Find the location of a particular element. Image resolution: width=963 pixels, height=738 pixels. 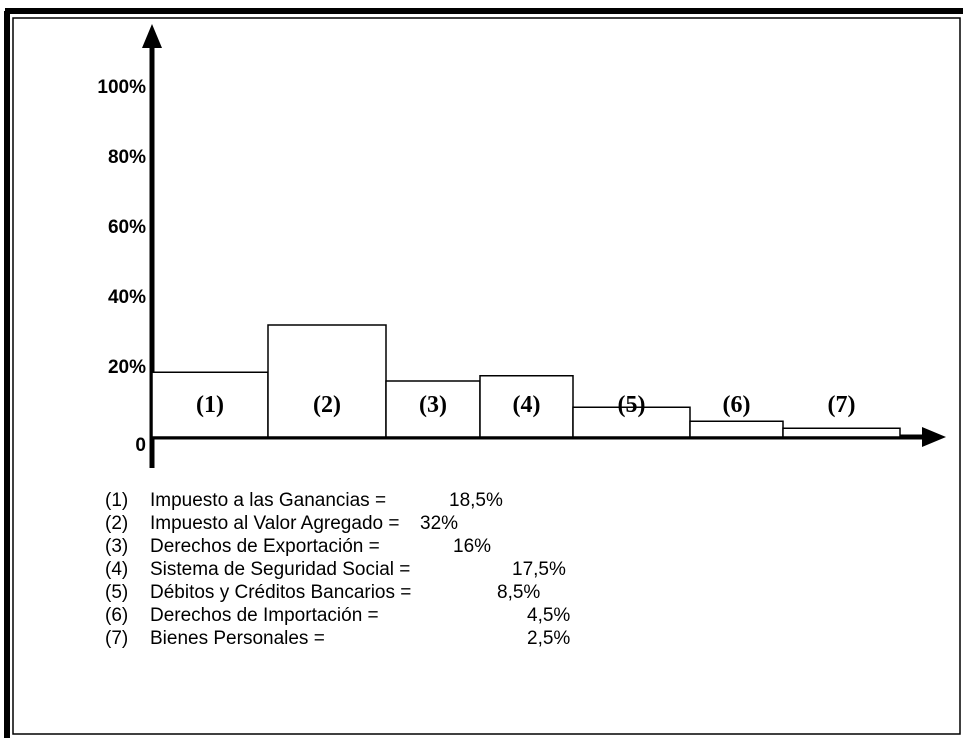

legend-key: (1) is located at coordinates (116, 500).